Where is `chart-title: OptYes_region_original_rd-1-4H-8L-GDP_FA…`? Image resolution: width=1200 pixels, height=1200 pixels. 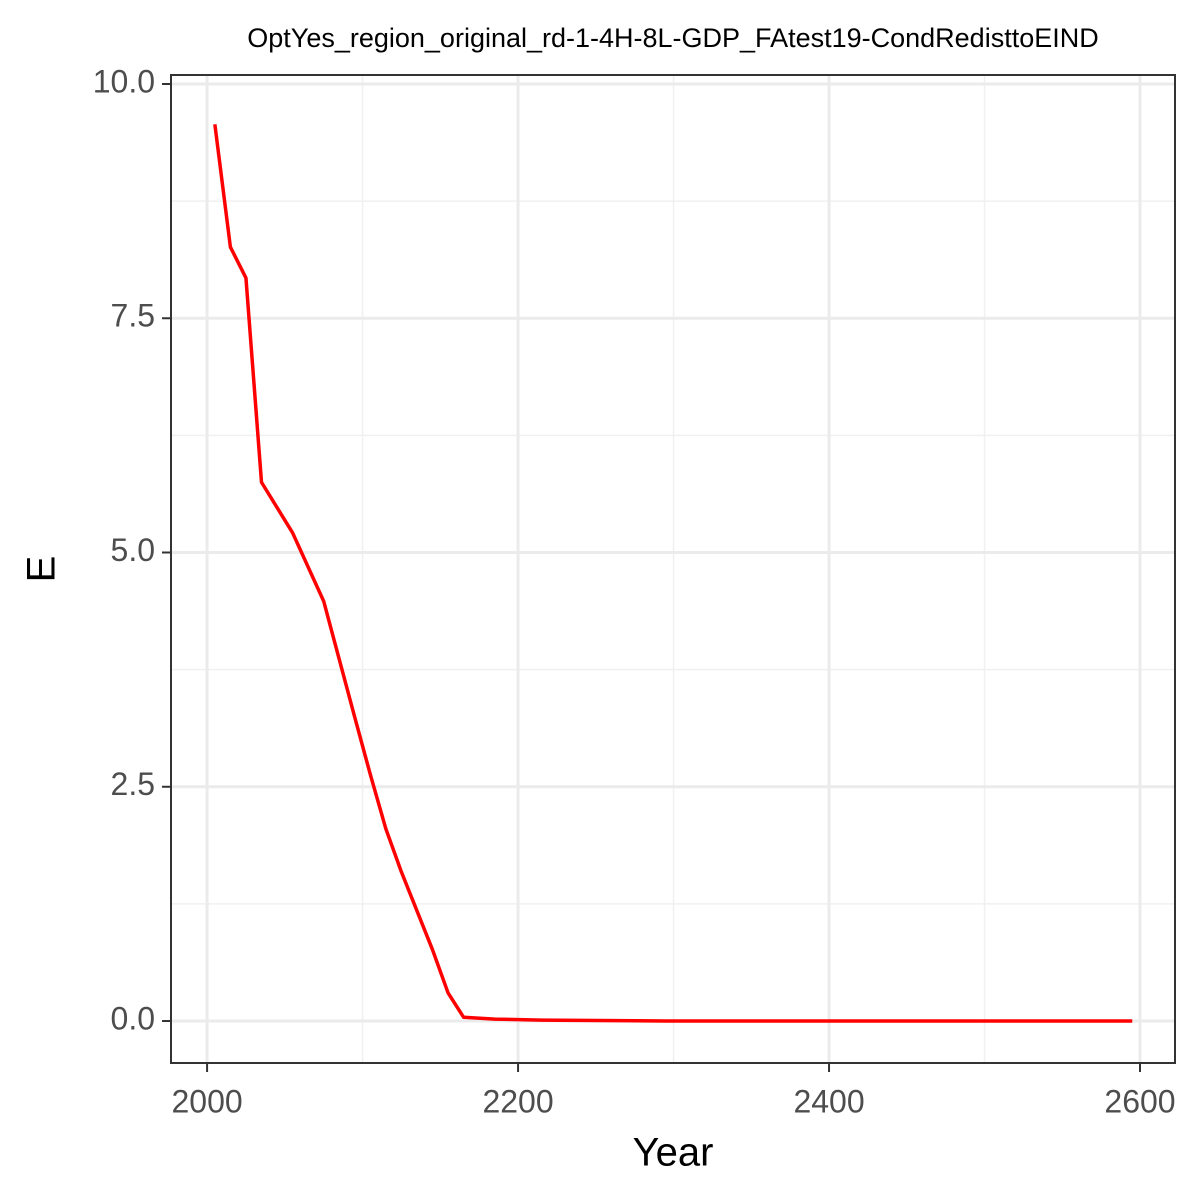
chart-title: OptYes_region_original_rd-1-4H-8L-GDP_FA… is located at coordinates (672, 38).